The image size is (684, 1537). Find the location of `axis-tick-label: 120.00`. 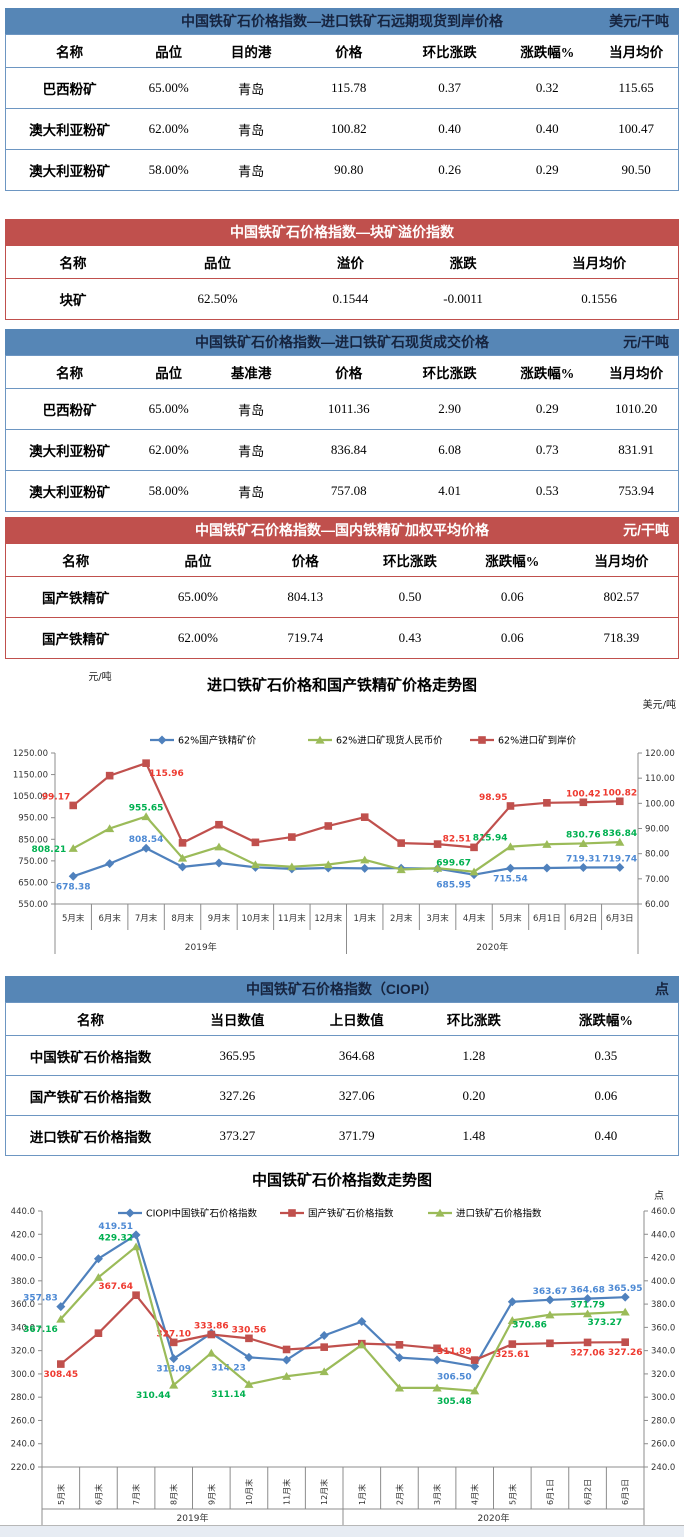

axis-tick-label: 120.00 is located at coordinates (660, 754).